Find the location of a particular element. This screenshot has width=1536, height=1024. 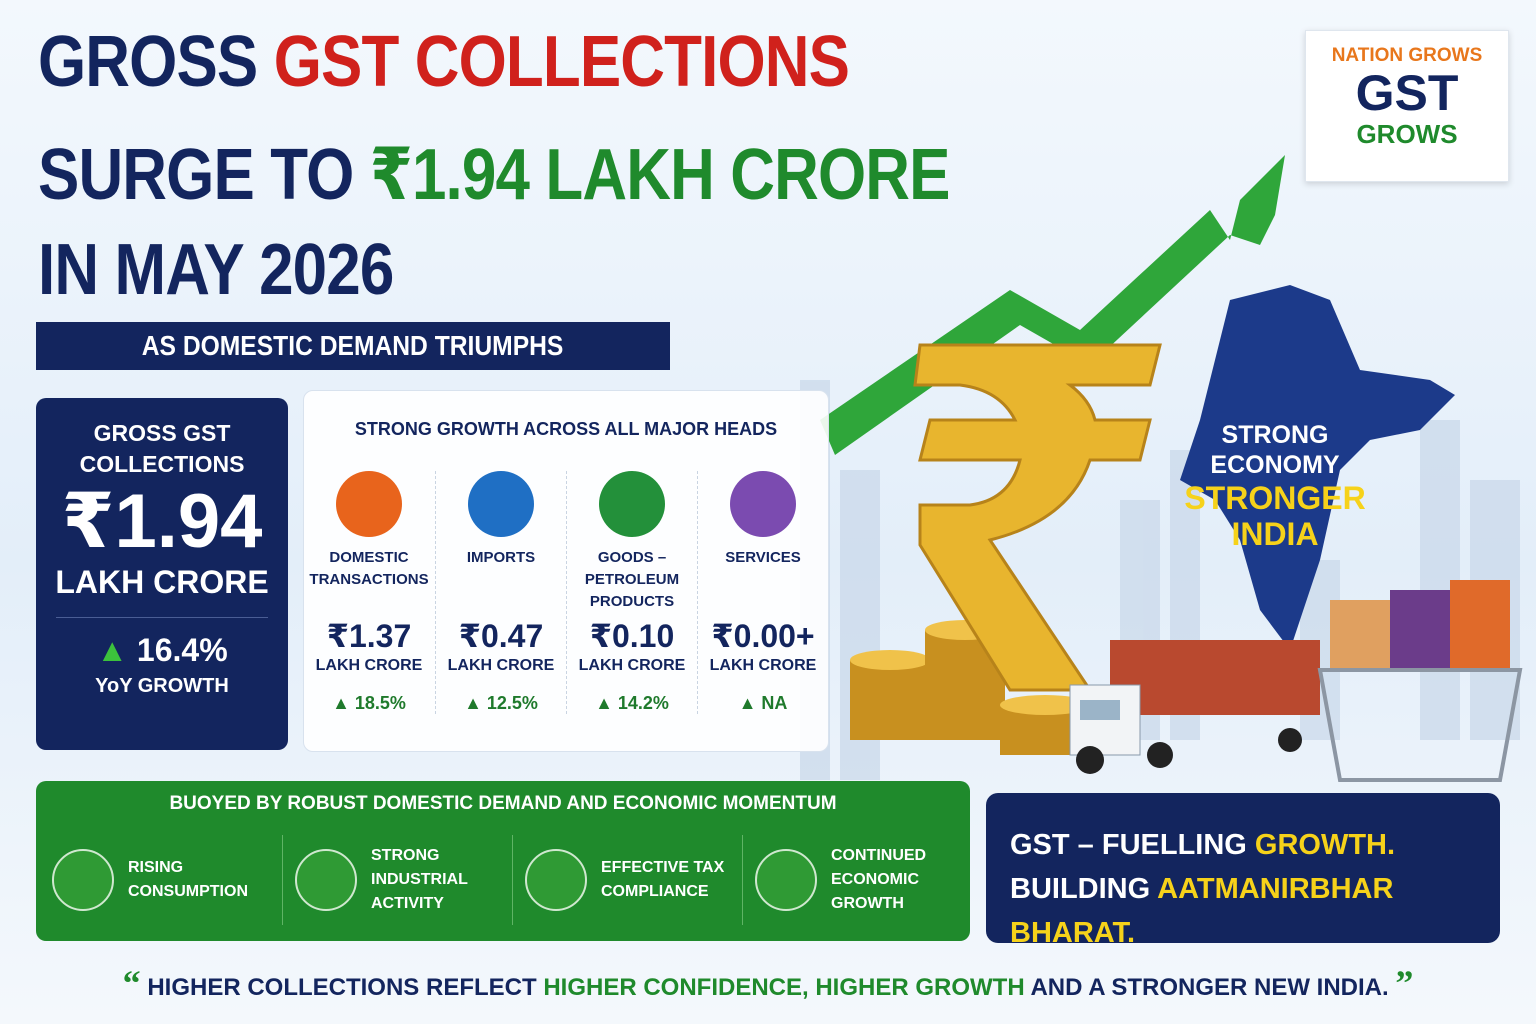

map-text: STRONG ECONOMY STRONGER INDIA is located at coordinates (1275, 486).